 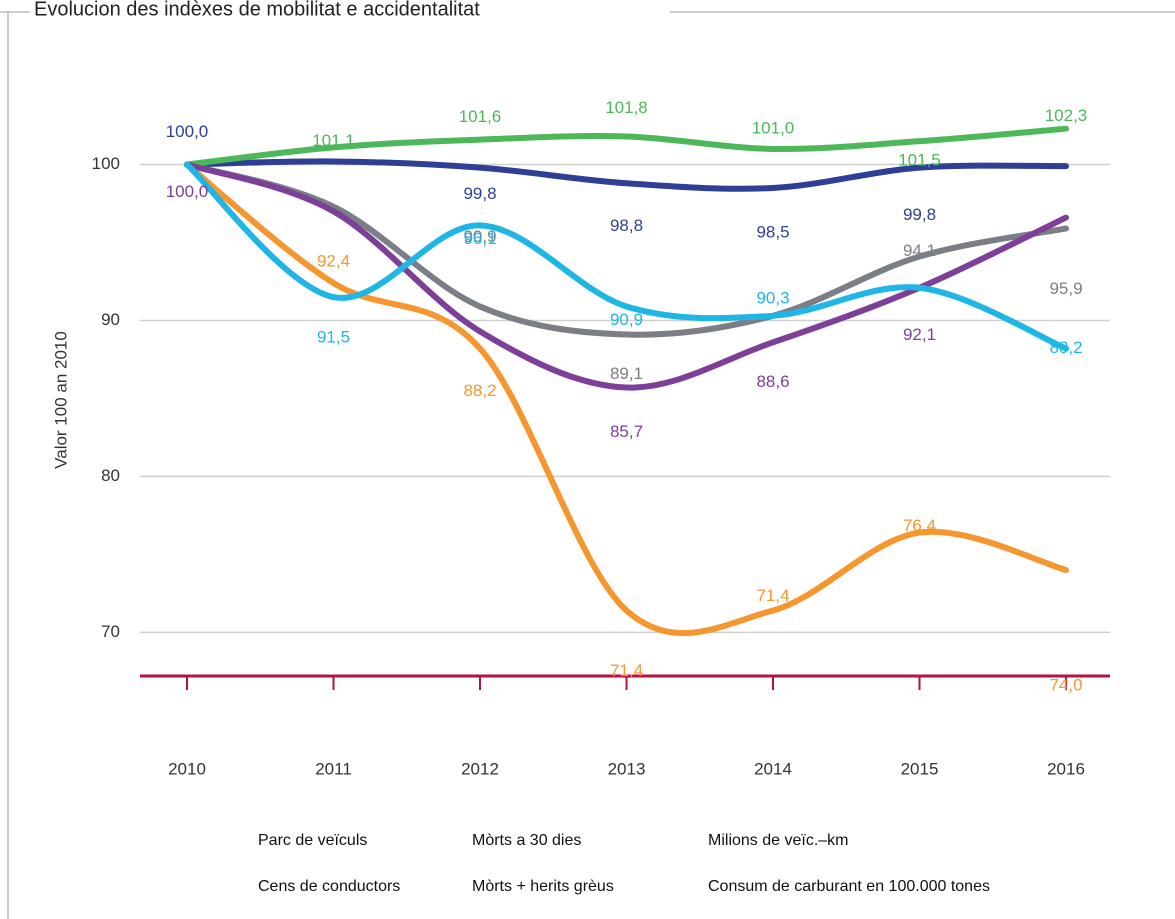 I want to click on legend-label: Milions de veïc.–km, so click(x=778, y=840).